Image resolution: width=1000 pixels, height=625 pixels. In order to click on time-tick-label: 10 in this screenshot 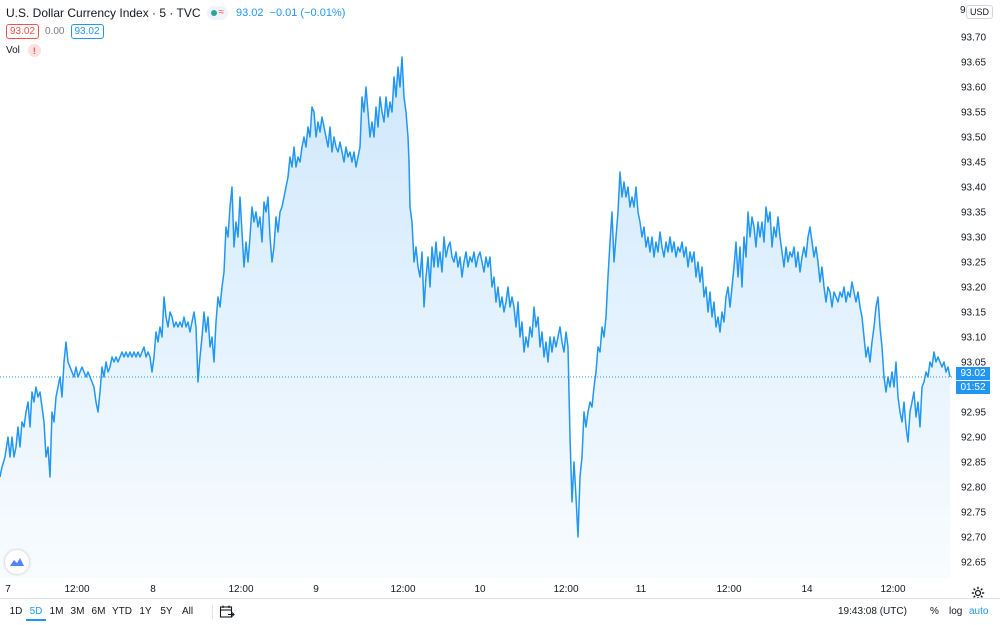, I will do `click(480, 589)`.